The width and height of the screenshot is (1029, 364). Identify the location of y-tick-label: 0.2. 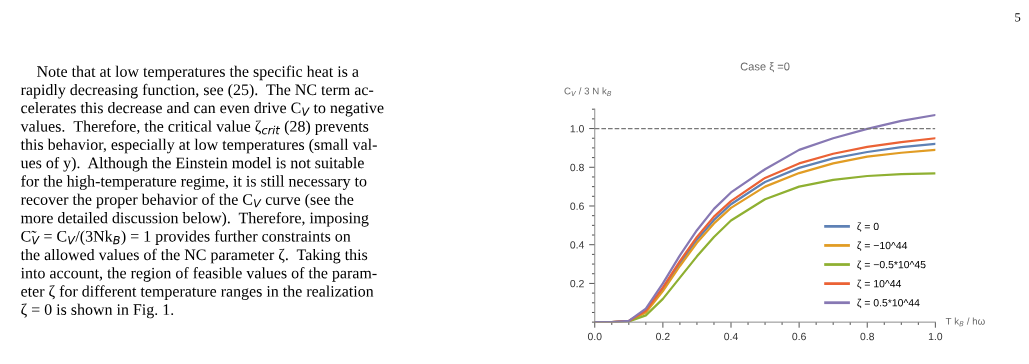
(577, 283).